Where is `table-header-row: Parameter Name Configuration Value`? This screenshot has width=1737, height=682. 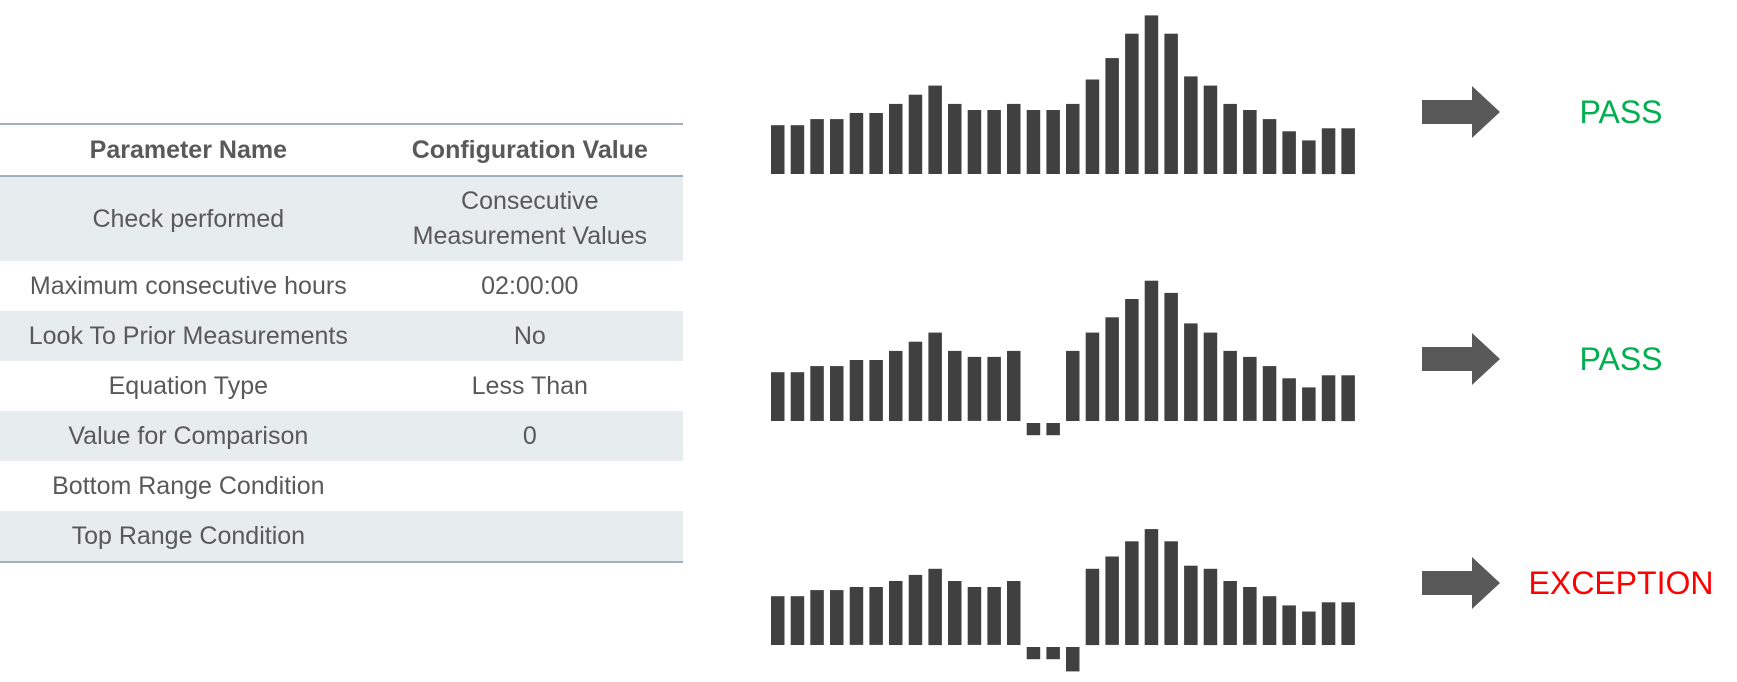 table-header-row: Parameter Name Configuration Value is located at coordinates (341, 150).